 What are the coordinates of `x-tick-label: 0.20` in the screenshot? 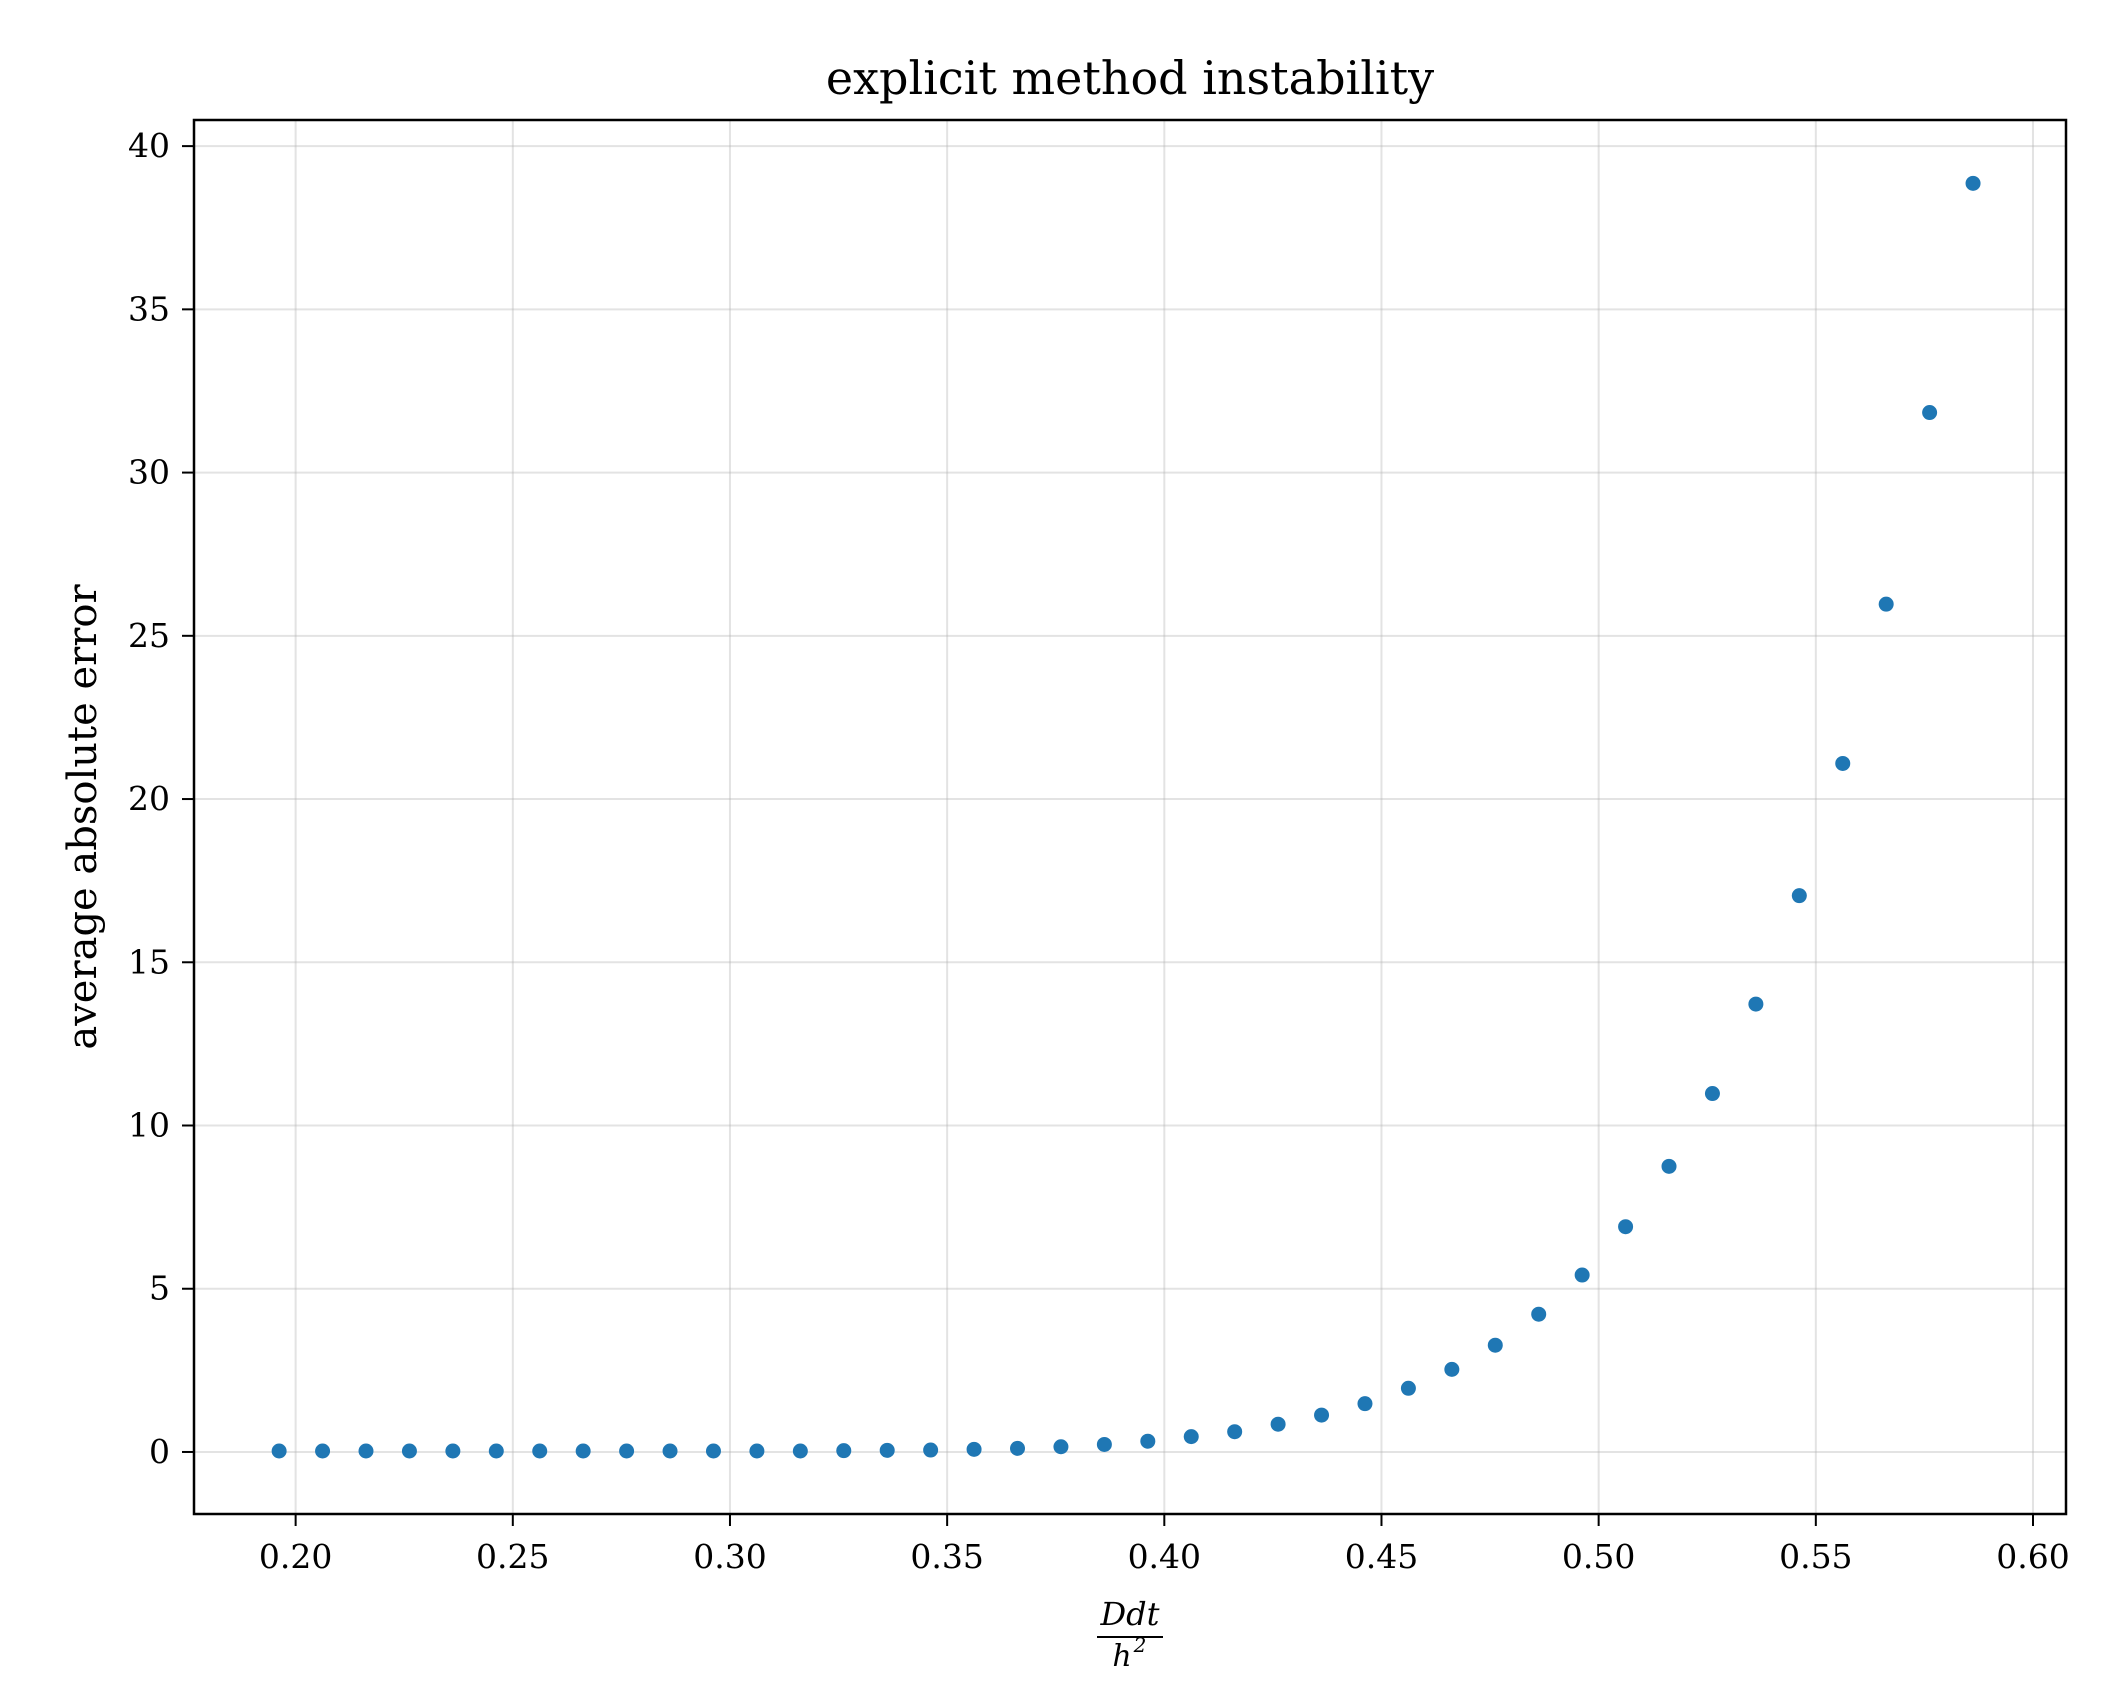 It's located at (295, 1556).